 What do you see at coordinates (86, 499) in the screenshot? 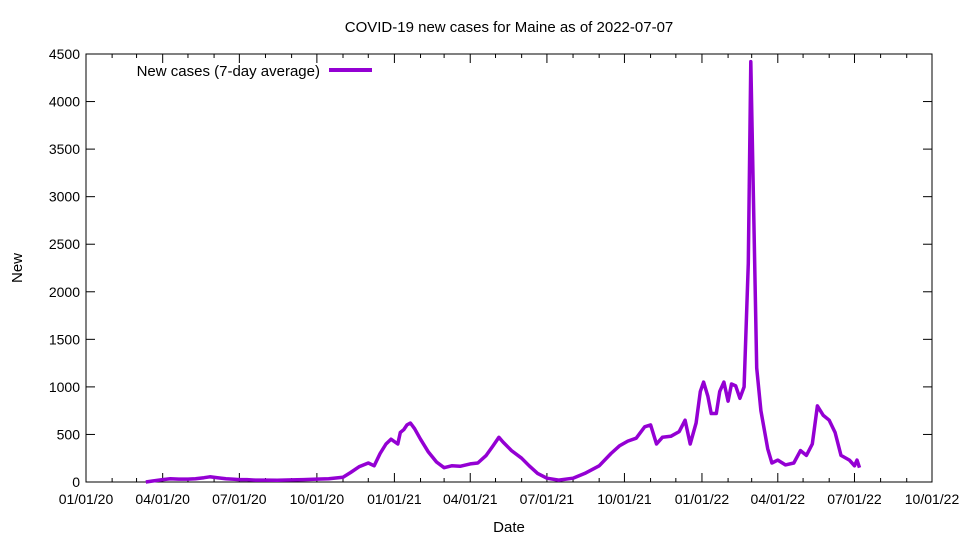
I see `x-tick-label: 01/01/20` at bounding box center [86, 499].